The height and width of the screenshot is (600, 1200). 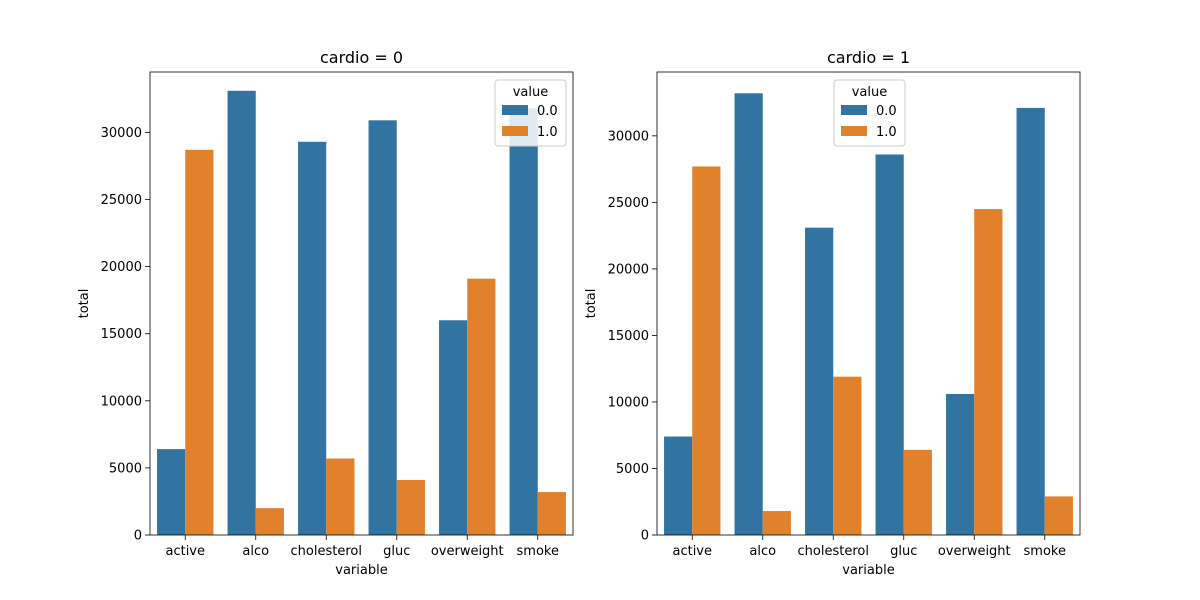 I want to click on chart-0-xtick-label: gluc, so click(x=396, y=551).